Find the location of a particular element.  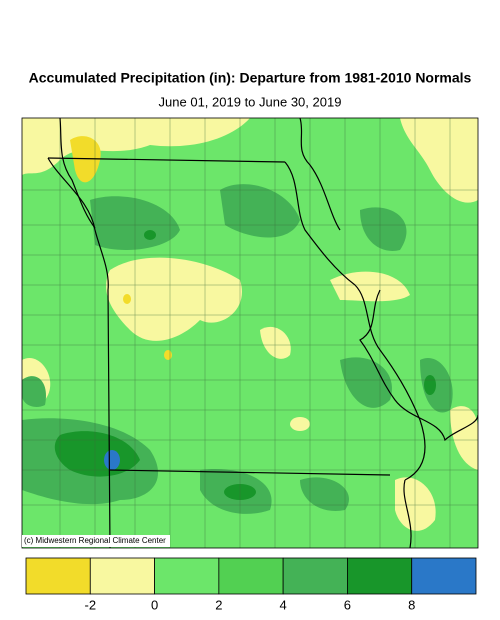

legend-tick-label: 0 is located at coordinates (154, 604).